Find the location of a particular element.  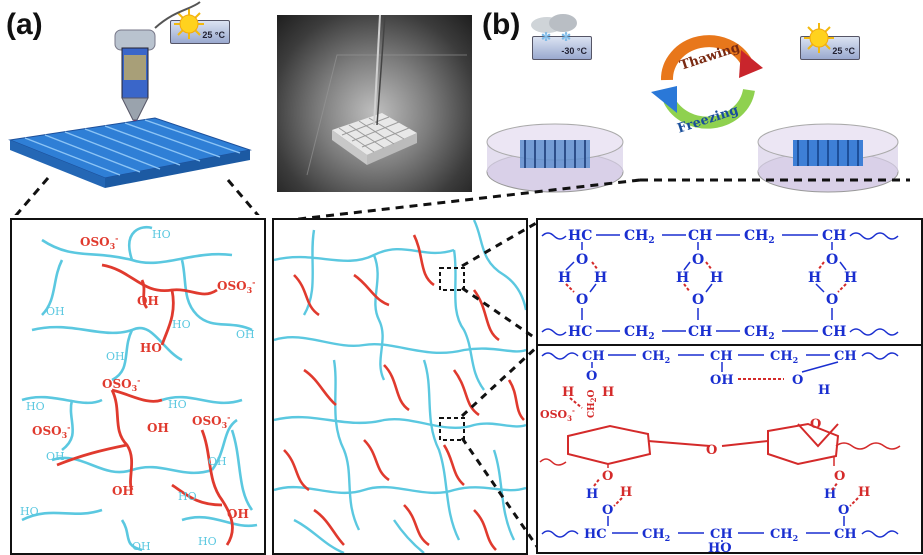

thaw-arrow-head is located at coordinates (751, 64).